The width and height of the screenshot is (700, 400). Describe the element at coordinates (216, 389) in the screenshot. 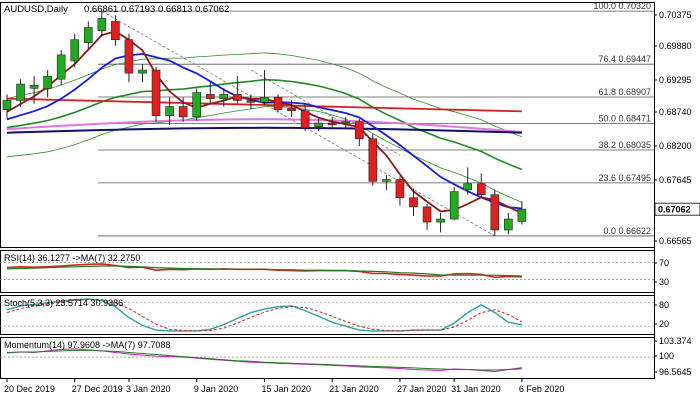

I see `date-tick-label: 9 Jan 2020` at that location.